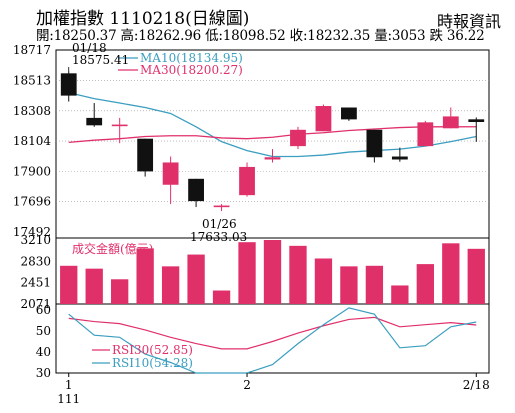 This screenshot has width=515, height=413. I want to click on rsi-tick-label: 40, so click(43, 352).